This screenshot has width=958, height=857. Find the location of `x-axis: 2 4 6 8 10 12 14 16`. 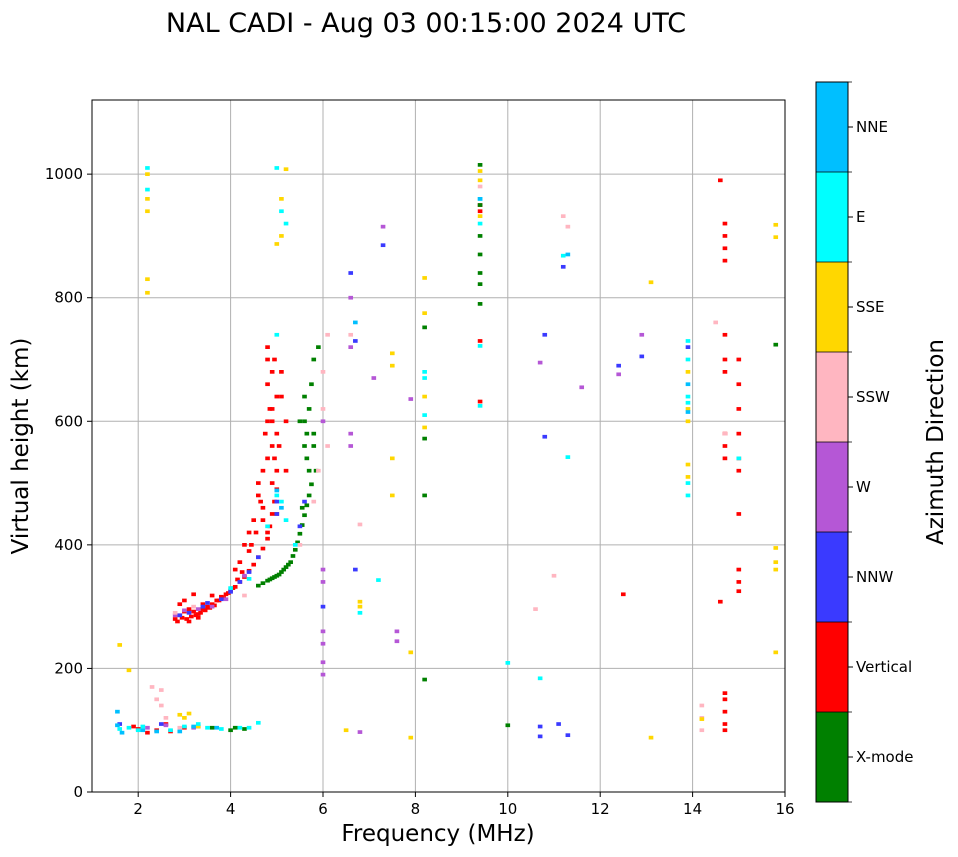

x-axis: 2 4 6 8 10 12 14 16 is located at coordinates (464, 805).